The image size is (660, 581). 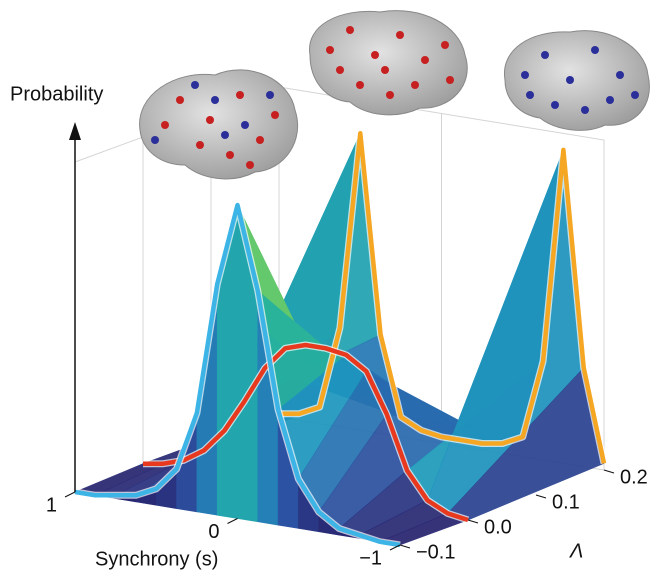 What do you see at coordinates (370, 558) in the screenshot?
I see `x-tick-label: −1` at bounding box center [370, 558].